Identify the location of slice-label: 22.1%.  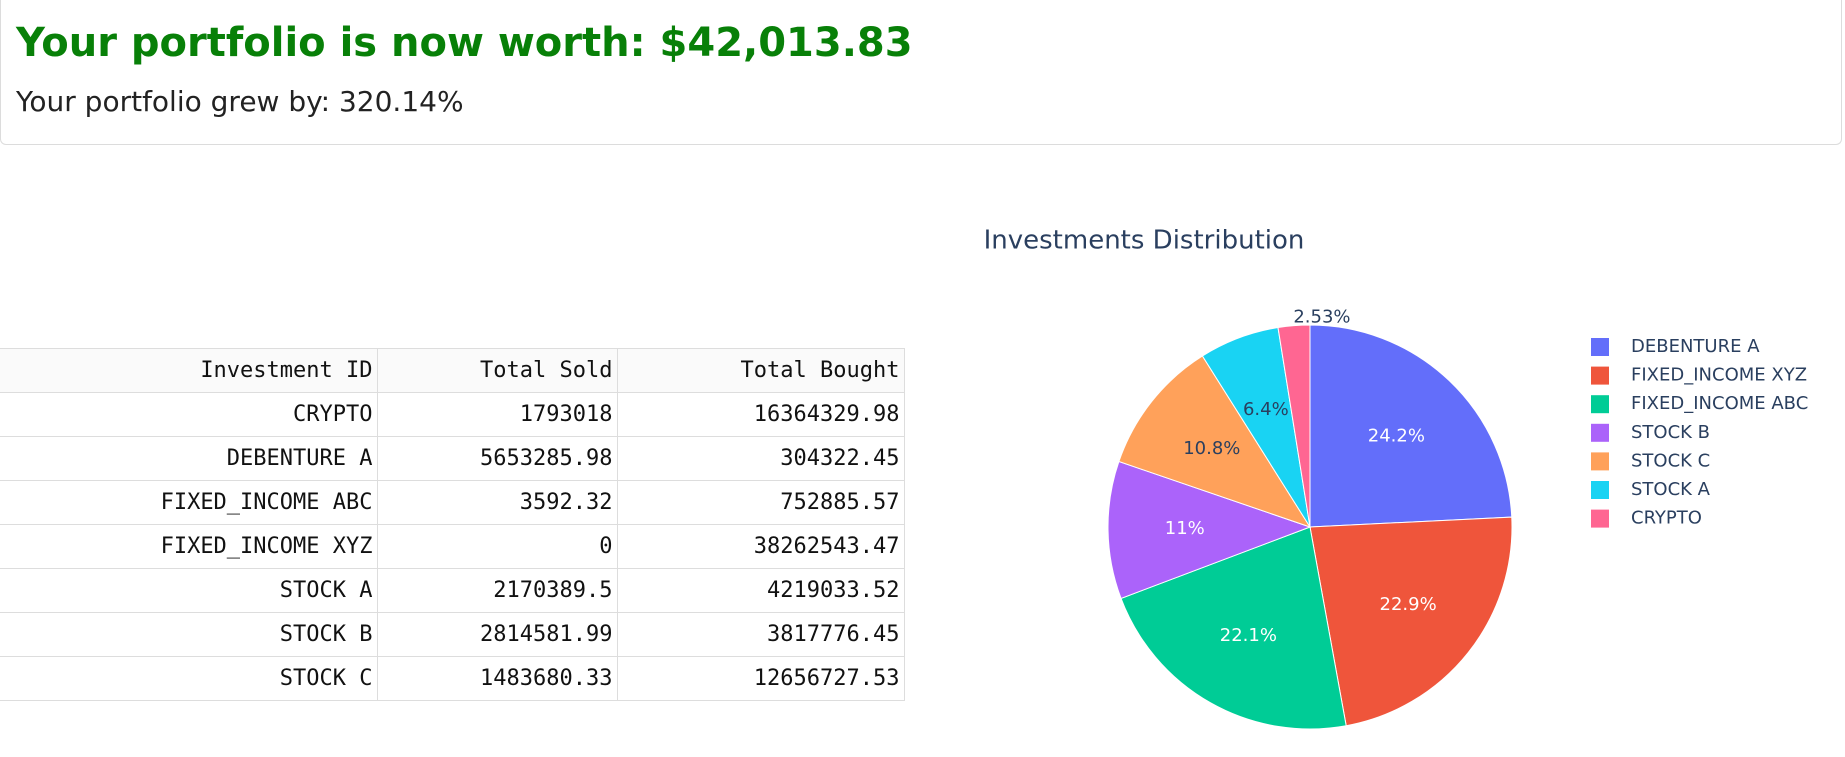
(1248, 635).